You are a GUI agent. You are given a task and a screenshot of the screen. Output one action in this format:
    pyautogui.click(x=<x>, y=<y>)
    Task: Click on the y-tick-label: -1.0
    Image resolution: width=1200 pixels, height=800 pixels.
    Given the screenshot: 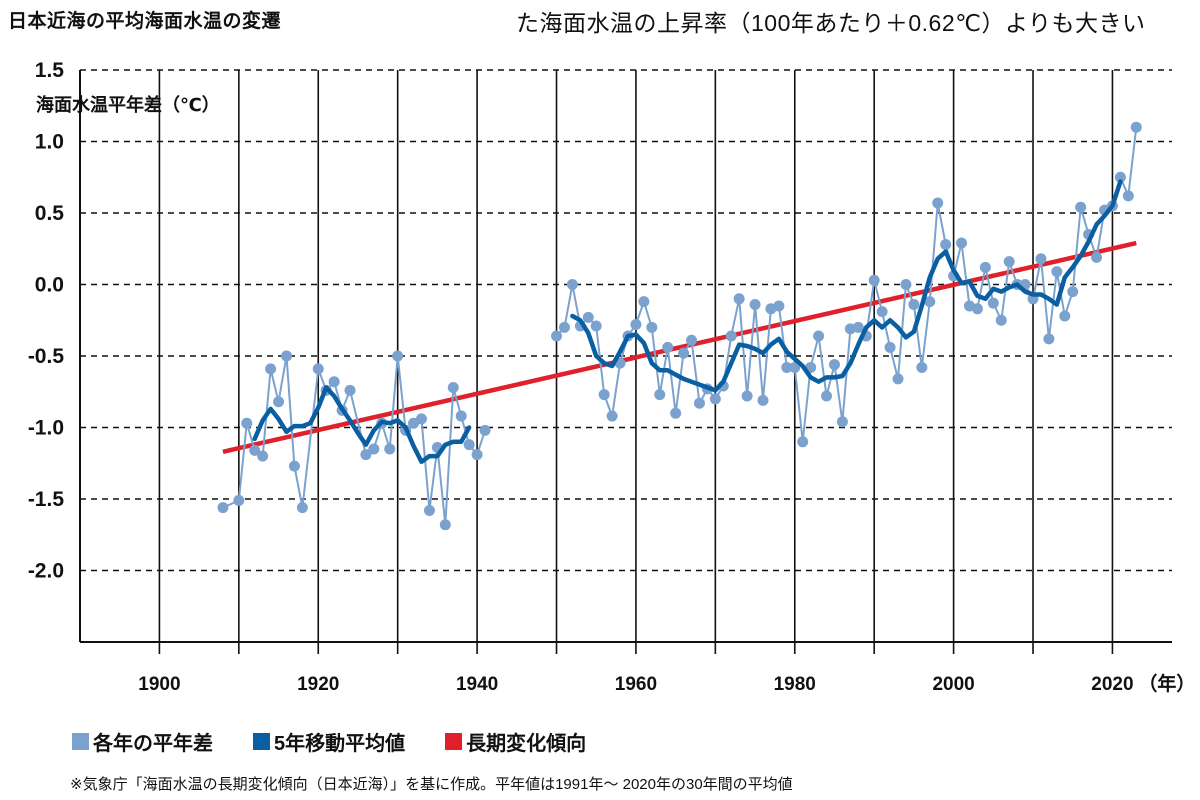 What is the action you would take?
    pyautogui.click(x=46, y=428)
    